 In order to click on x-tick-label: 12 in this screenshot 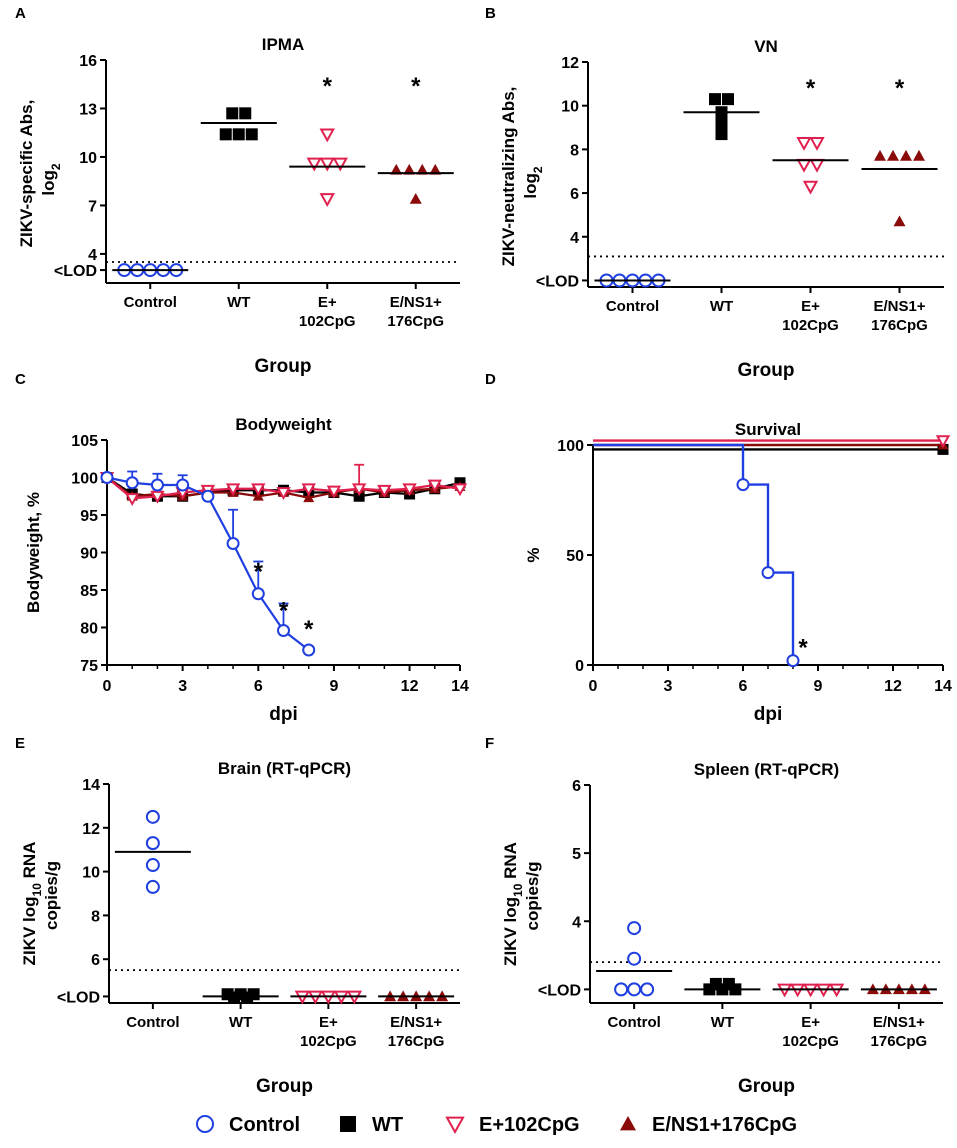, I will do `click(410, 686)`.